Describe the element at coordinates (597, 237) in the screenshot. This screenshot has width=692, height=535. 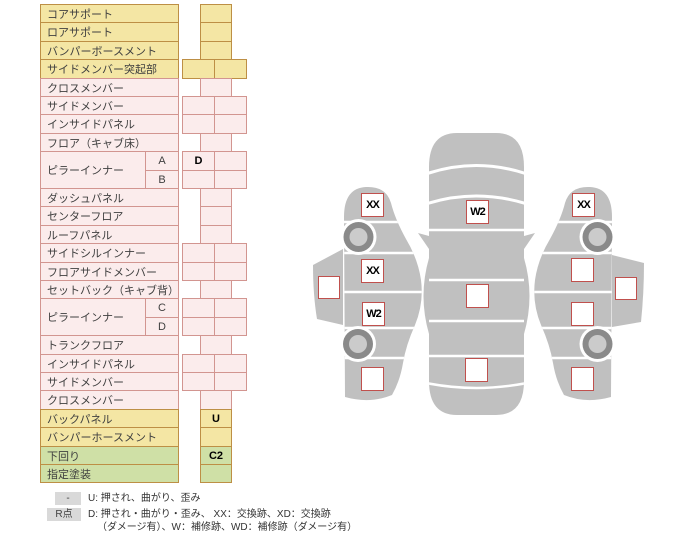
I see `right-front-wheel-icon` at that location.